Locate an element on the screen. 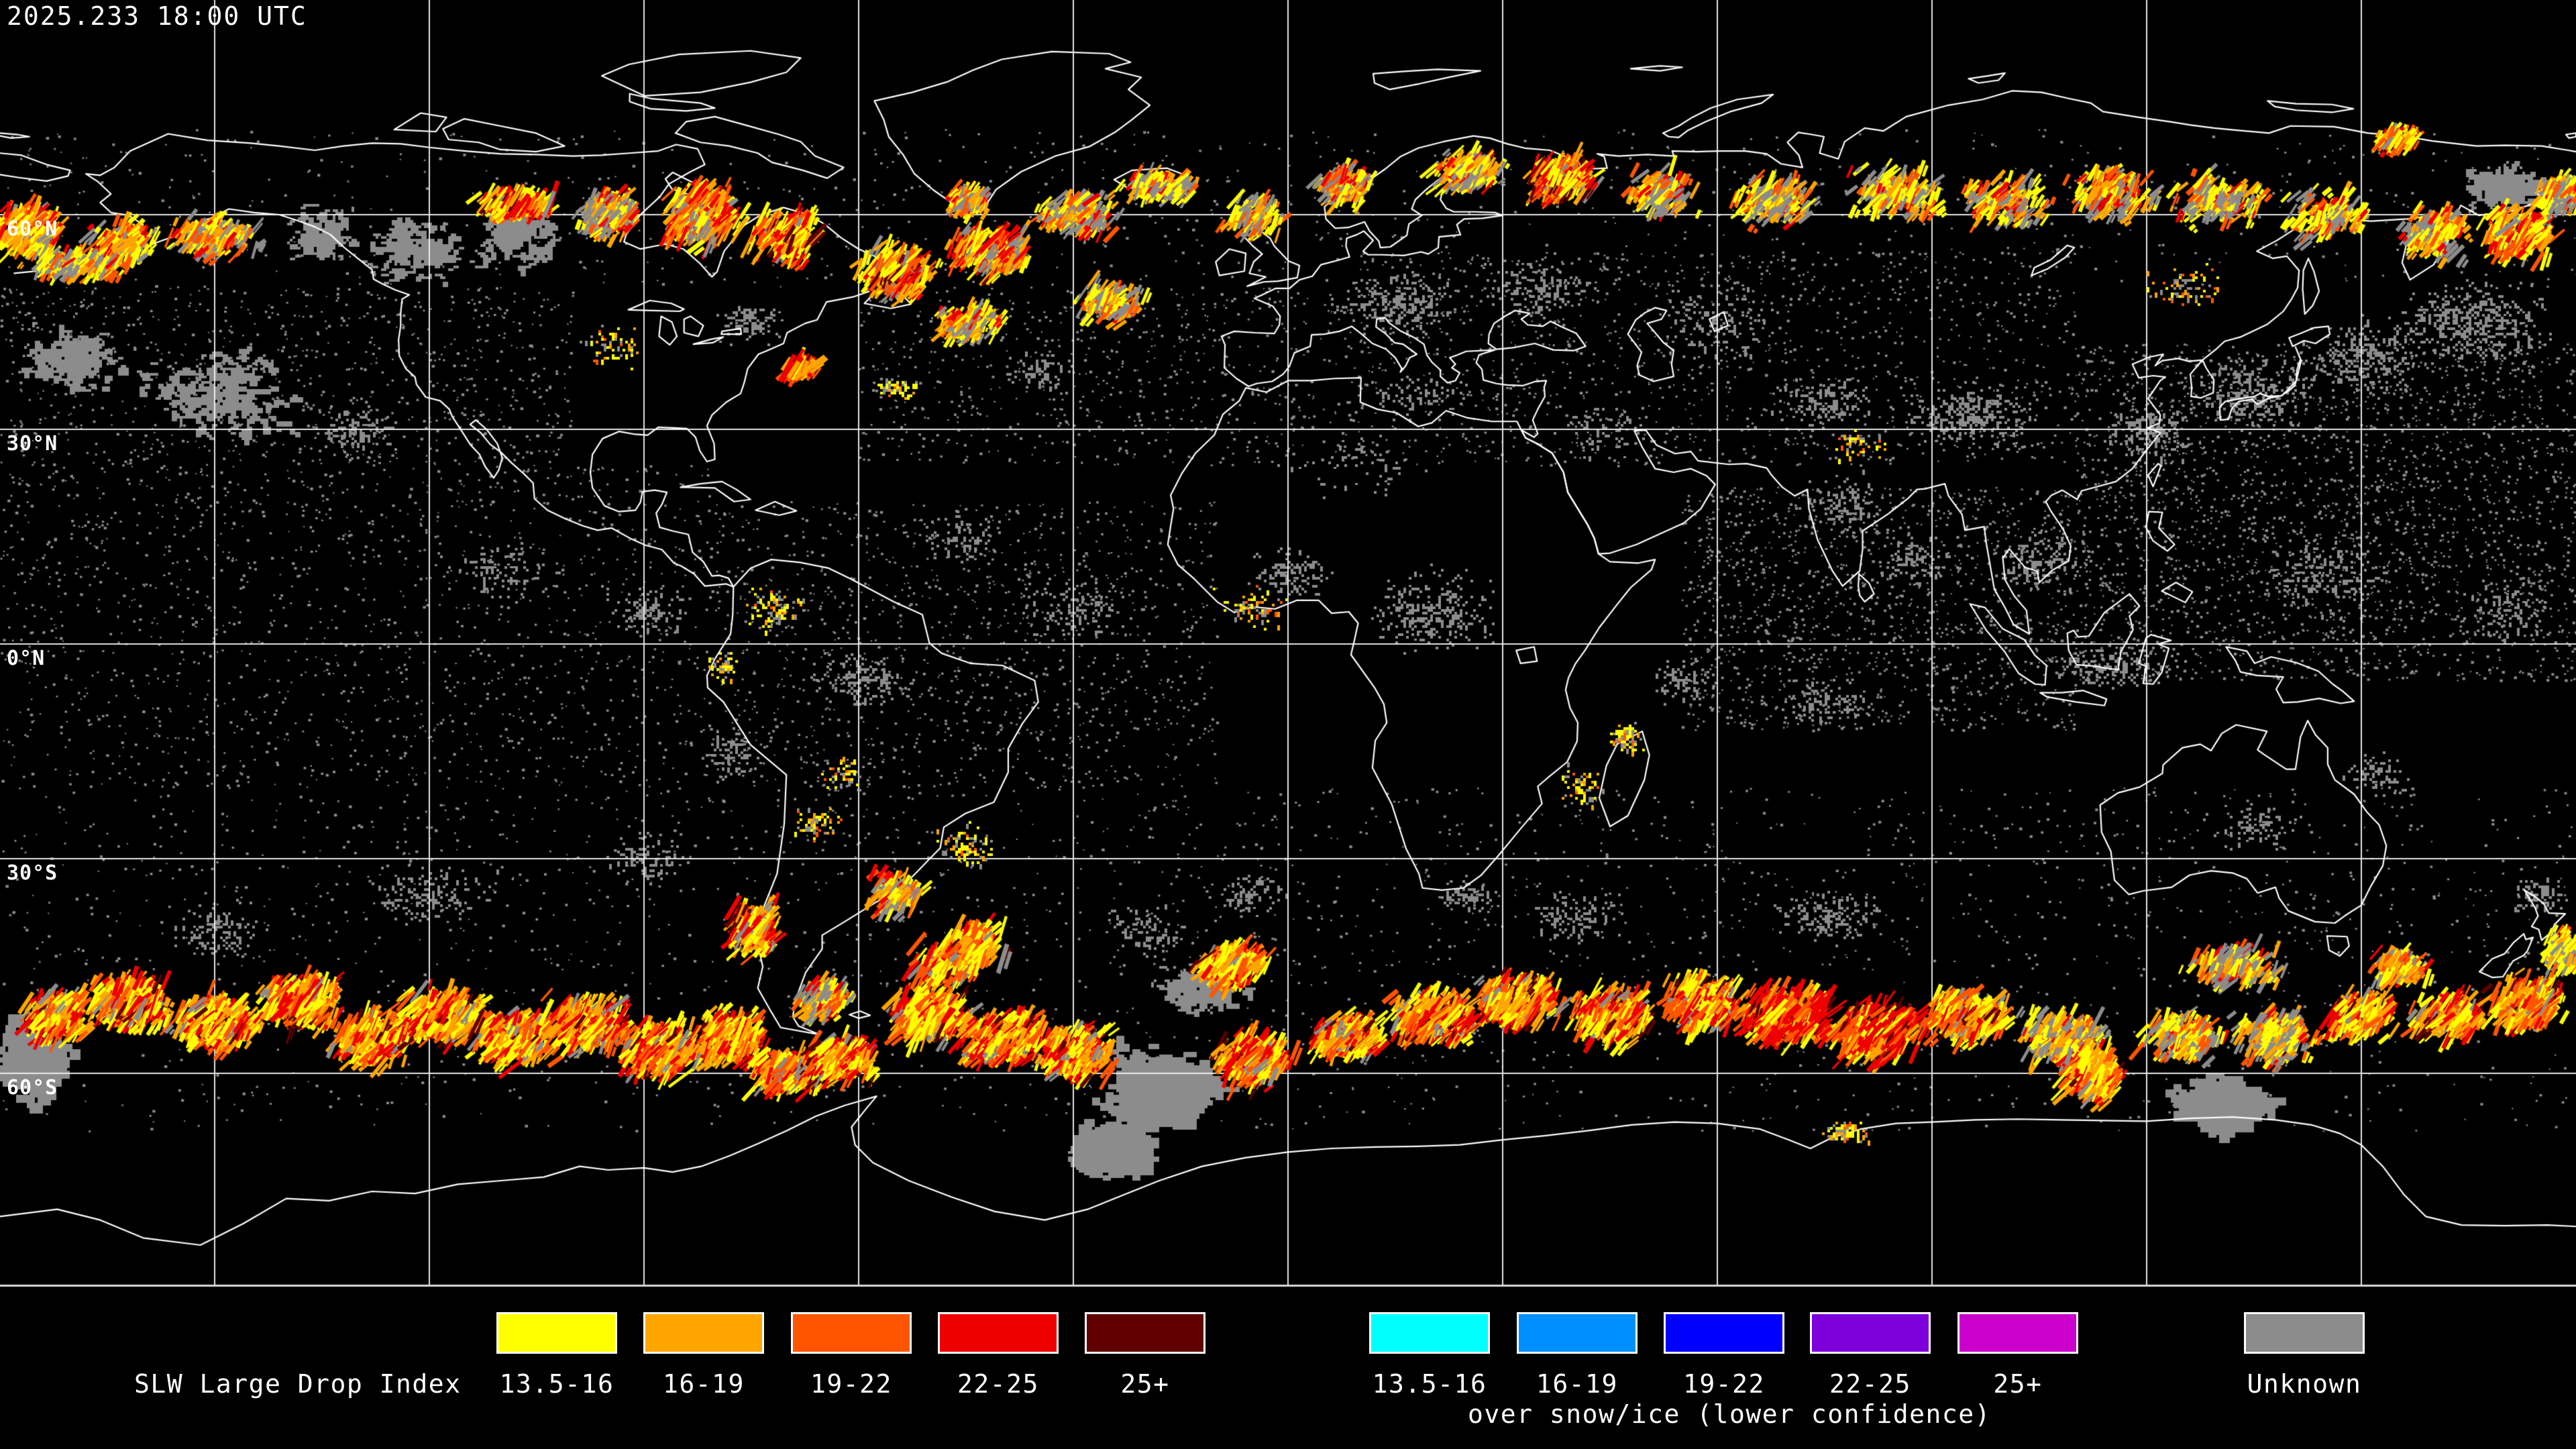 This screenshot has width=2576, height=1449. snow-ice-range-label-2: 19-22 is located at coordinates (1724, 1384).